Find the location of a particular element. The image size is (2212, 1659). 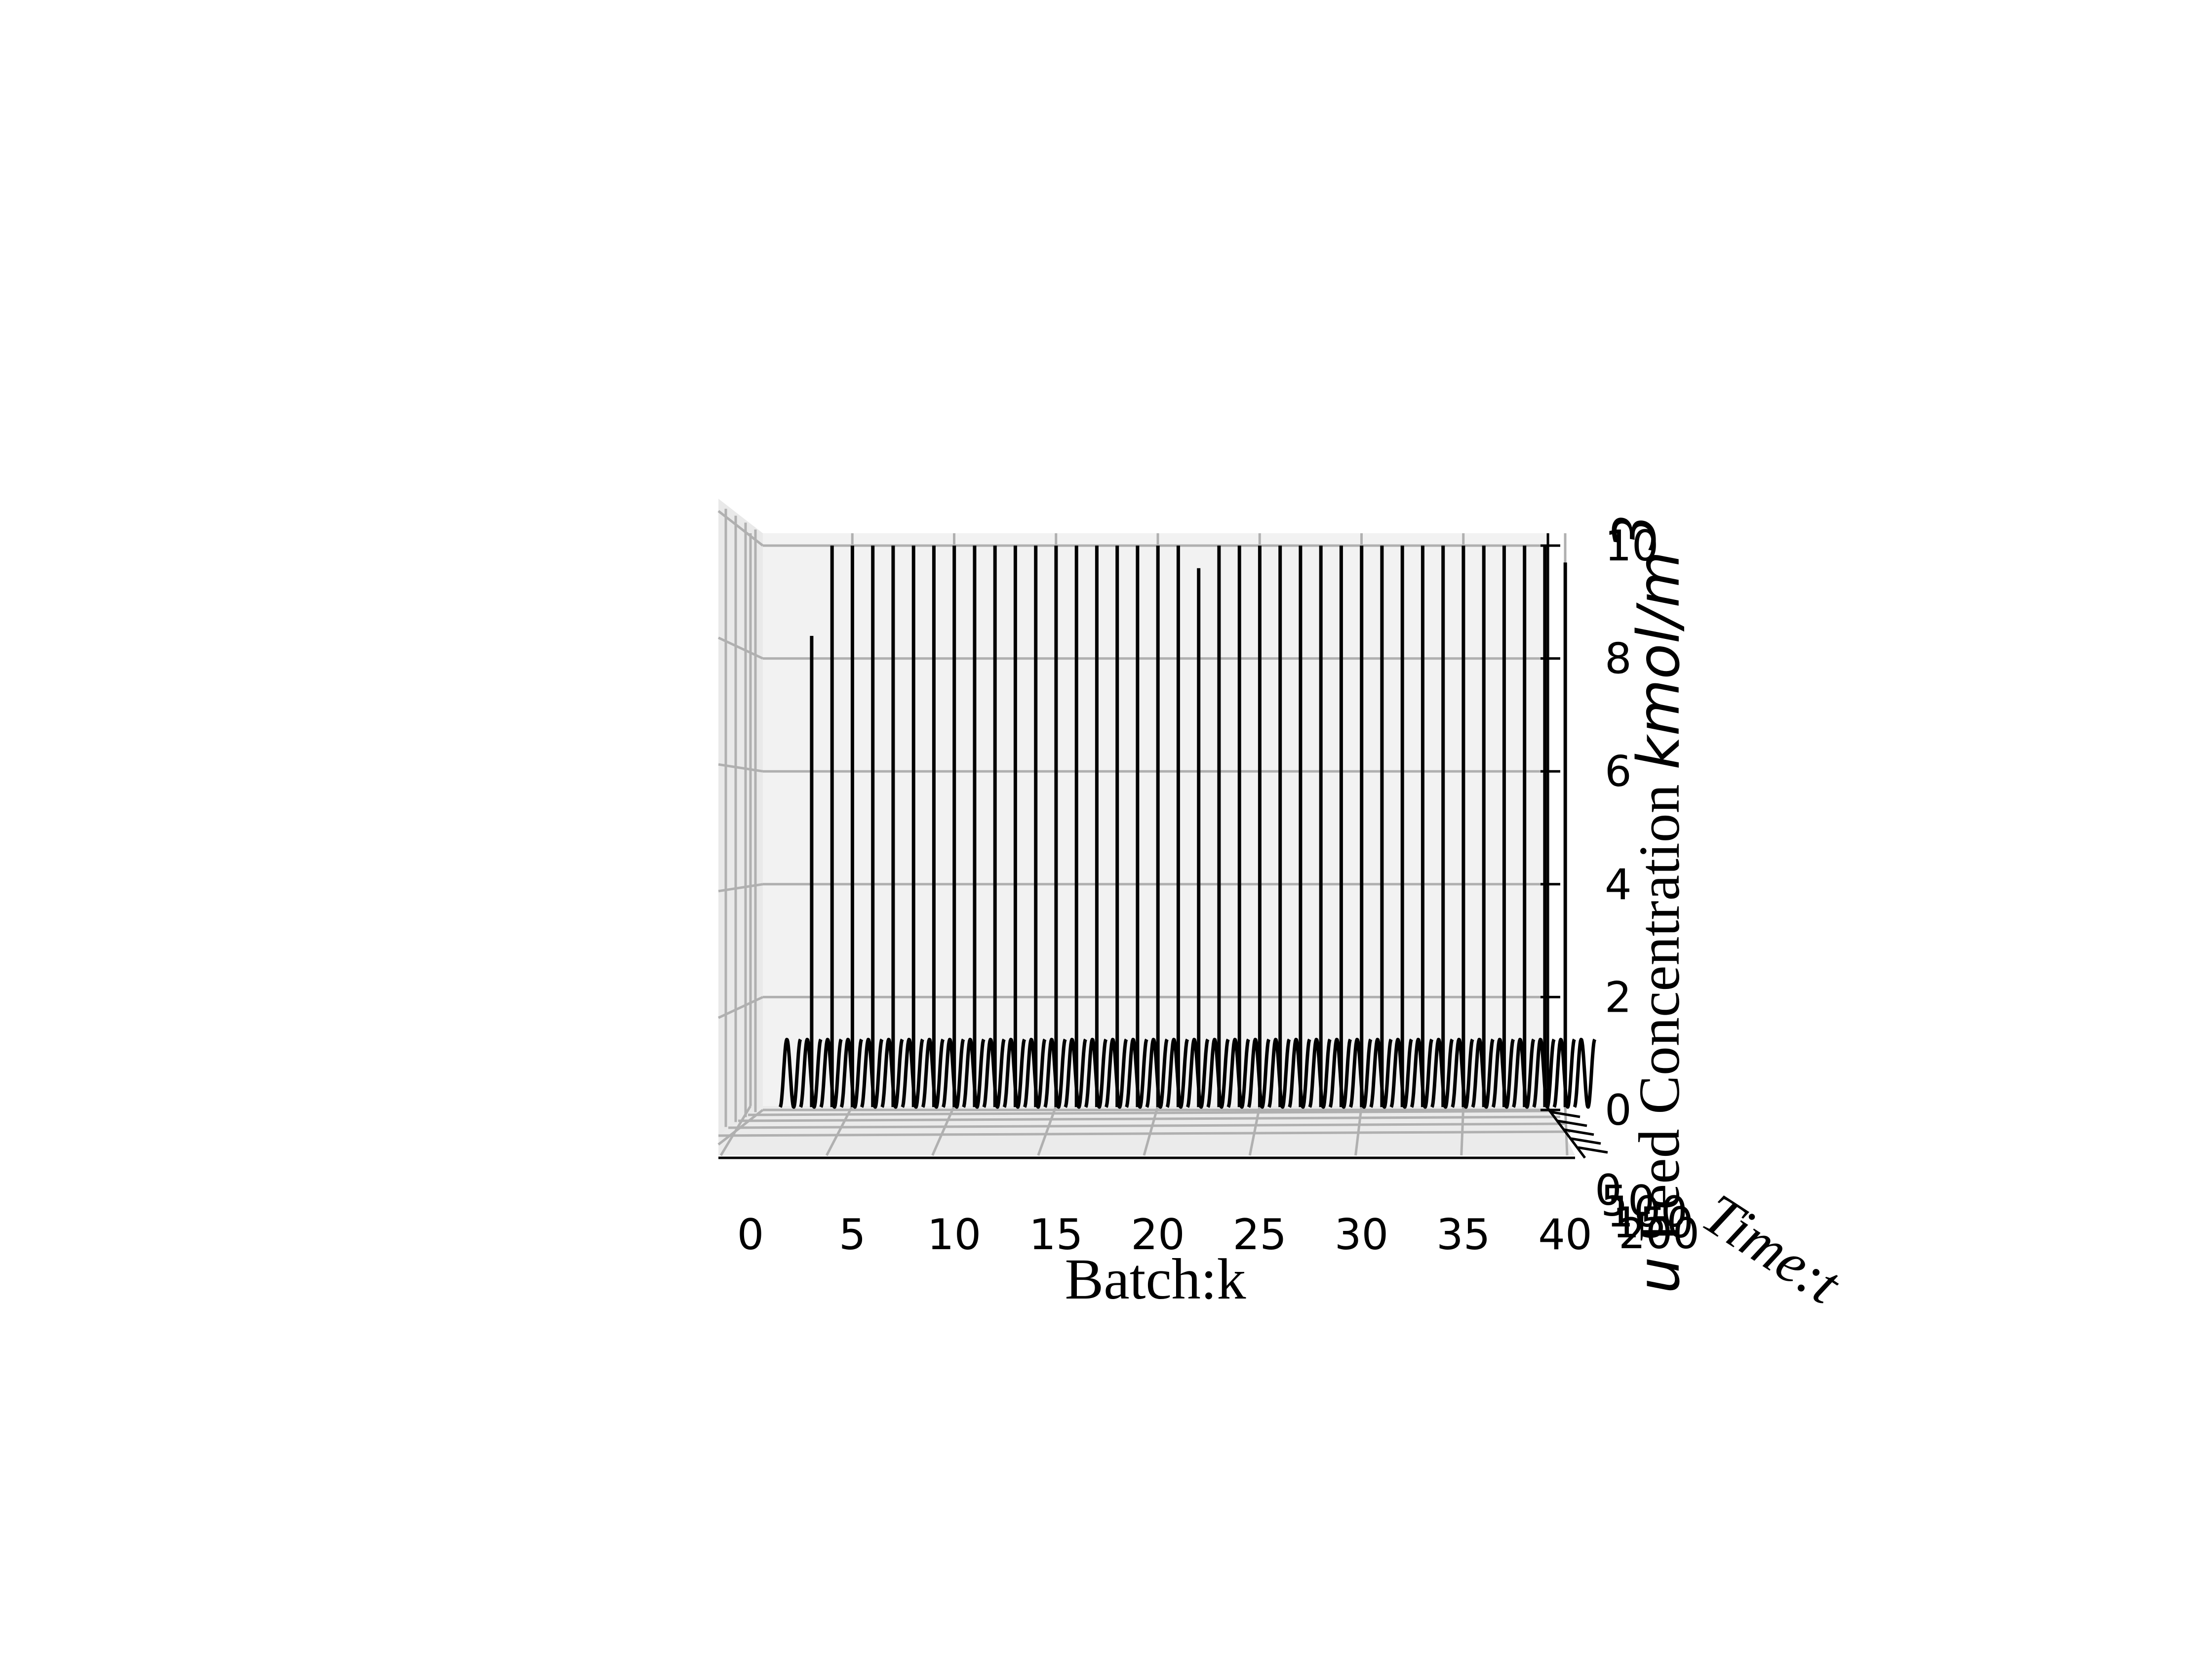

x-axis-label: Batch:k is located at coordinates (1155, 1279).